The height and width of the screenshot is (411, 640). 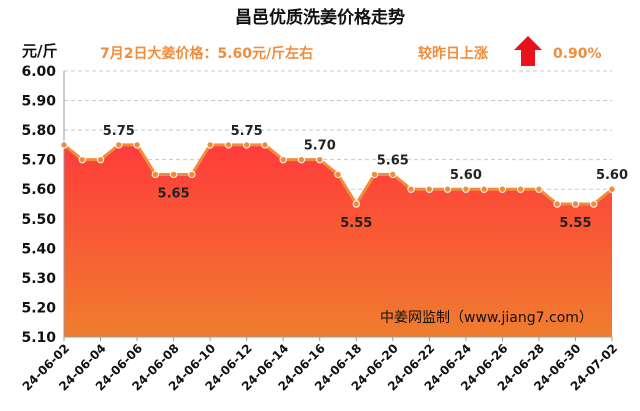 I want to click on source-credit: 中姜网监制（www.jiang7.com）, so click(x=486, y=318).